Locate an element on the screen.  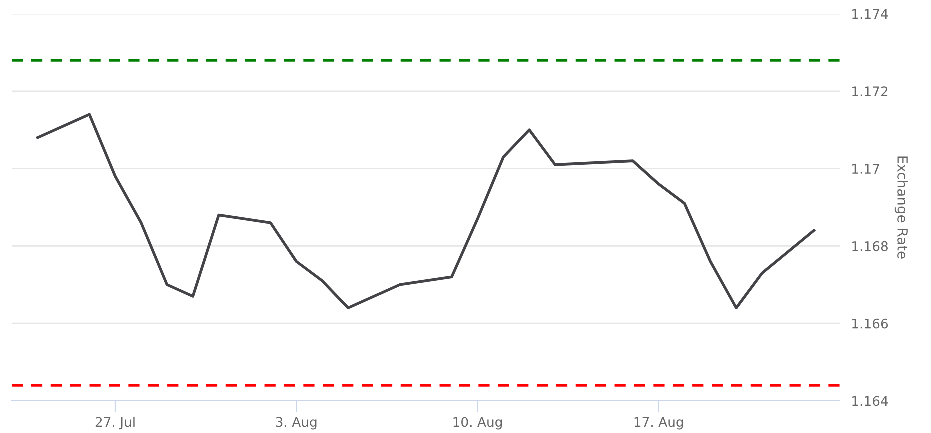
y-axis-title: Exchange Rate is located at coordinates (901, 207).